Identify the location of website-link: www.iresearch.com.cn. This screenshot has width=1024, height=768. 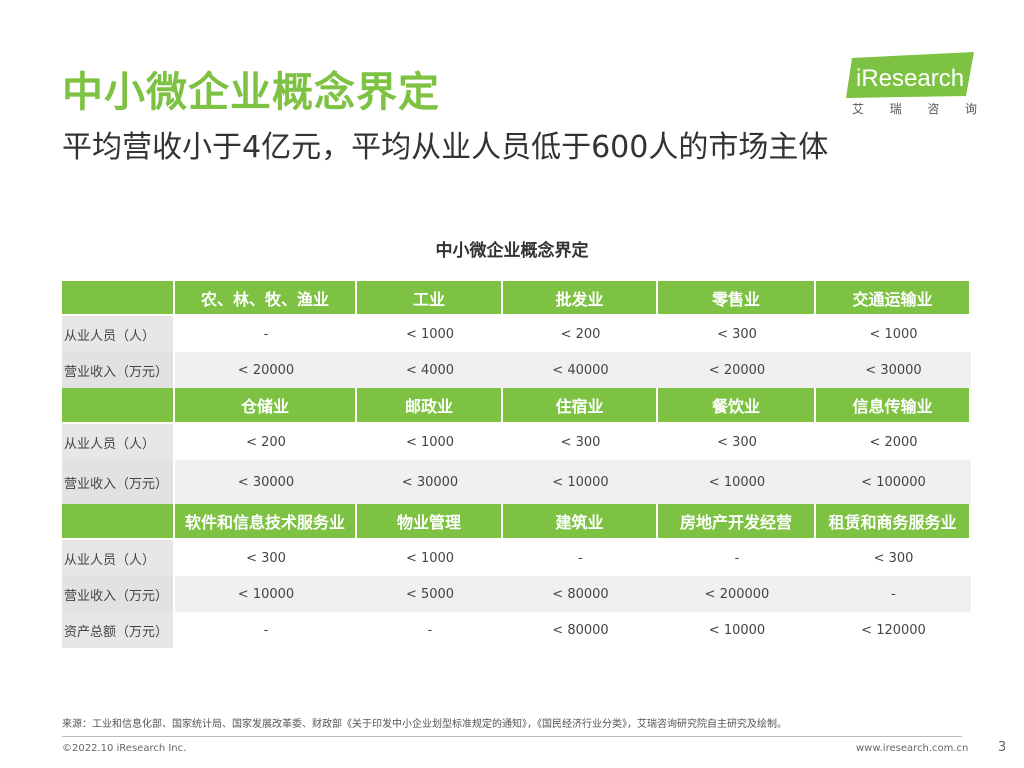
(912, 748).